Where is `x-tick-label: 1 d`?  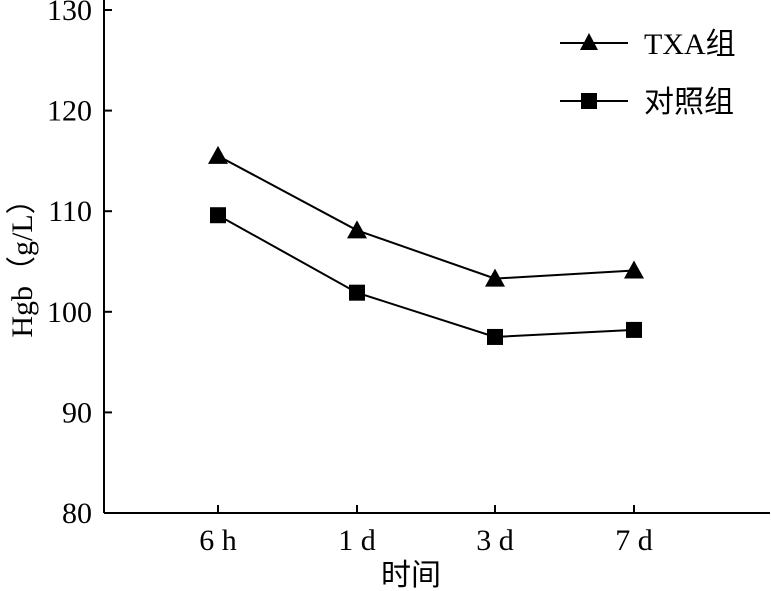
x-tick-label: 1 d is located at coordinates (357, 540).